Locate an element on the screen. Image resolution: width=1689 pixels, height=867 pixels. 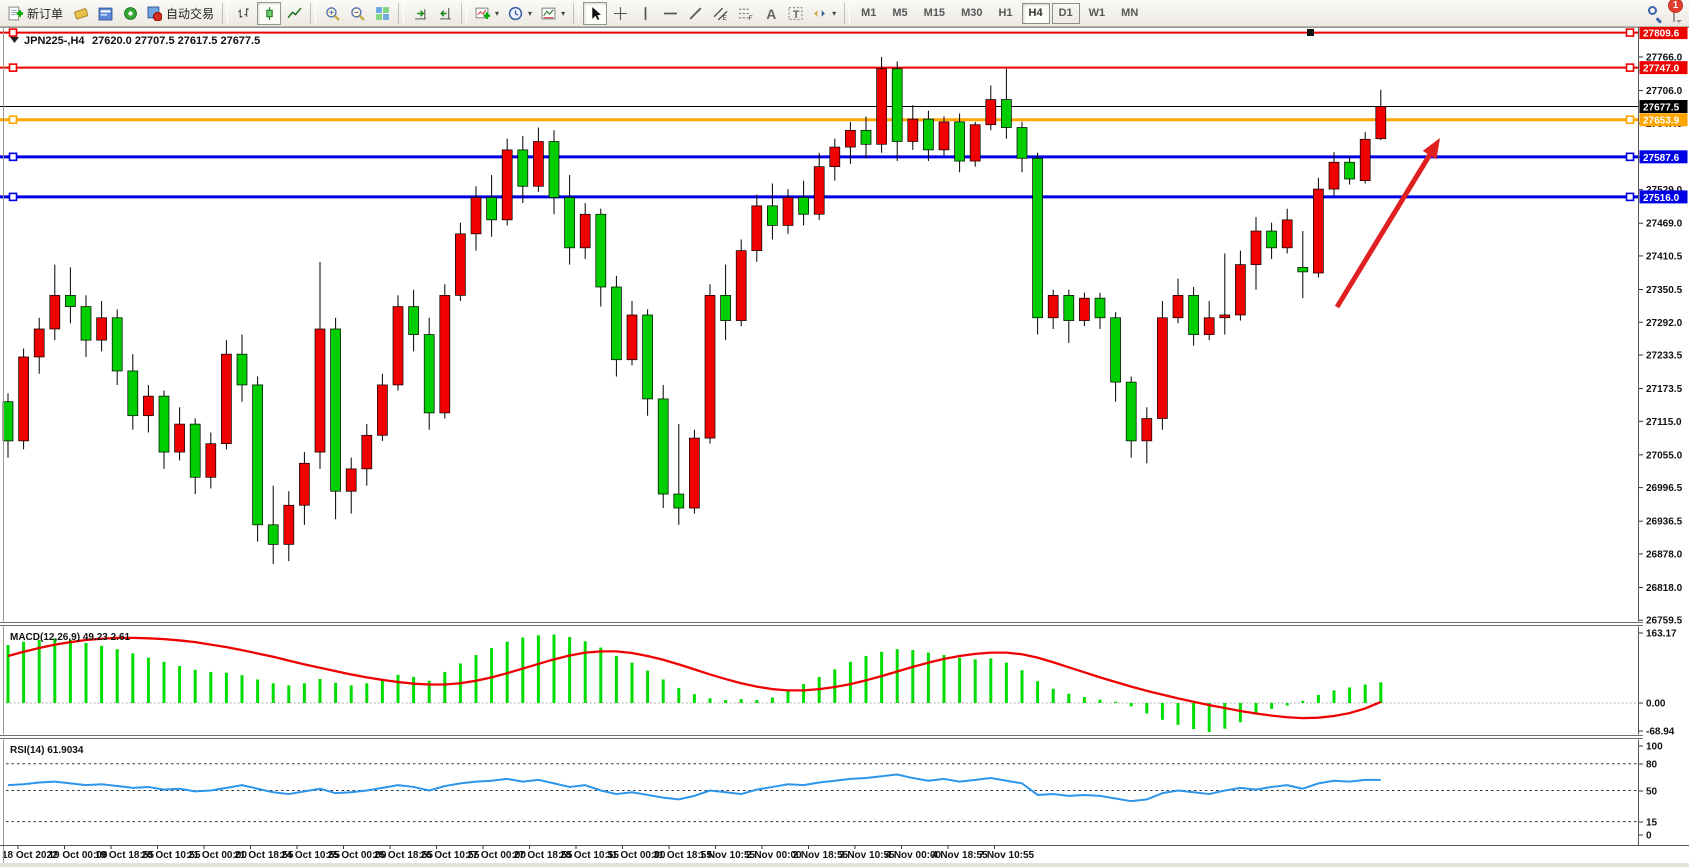
zoom-out-button is located at coordinates (357, 13).